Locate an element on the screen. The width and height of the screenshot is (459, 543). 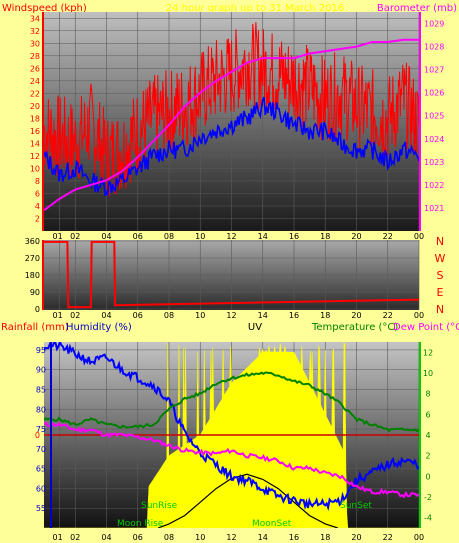
rainfall-tick-0: 0 is located at coordinates (37, 435).